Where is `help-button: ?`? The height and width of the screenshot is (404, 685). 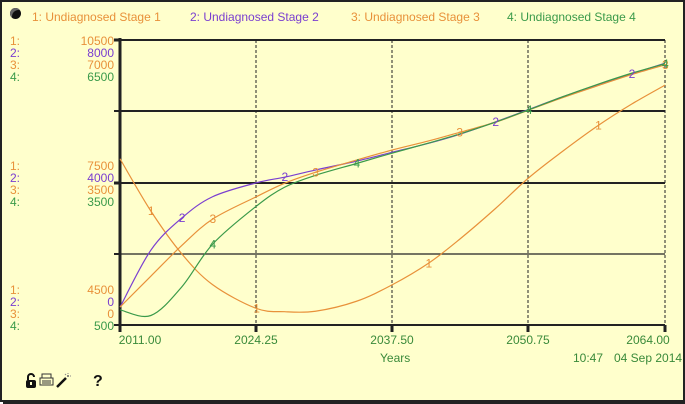
help-button: ? is located at coordinates (98, 381).